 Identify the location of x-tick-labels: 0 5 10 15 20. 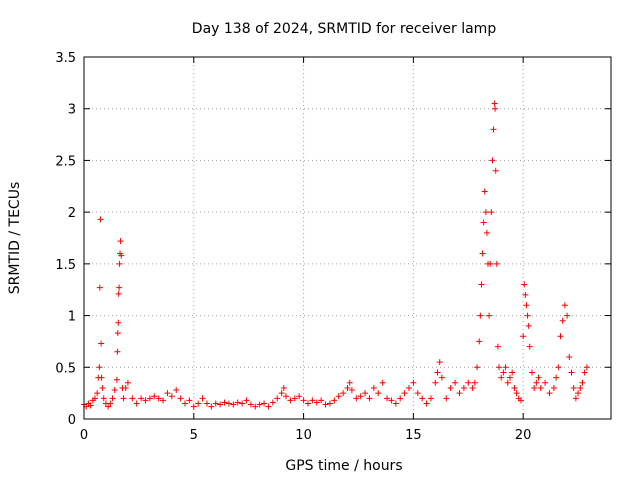
(306, 435).